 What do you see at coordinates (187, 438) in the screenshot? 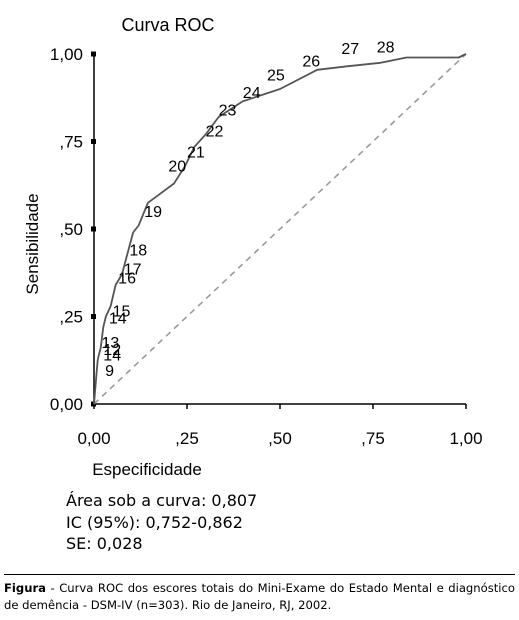
I see `x-tick-label: ,25` at bounding box center [187, 438].